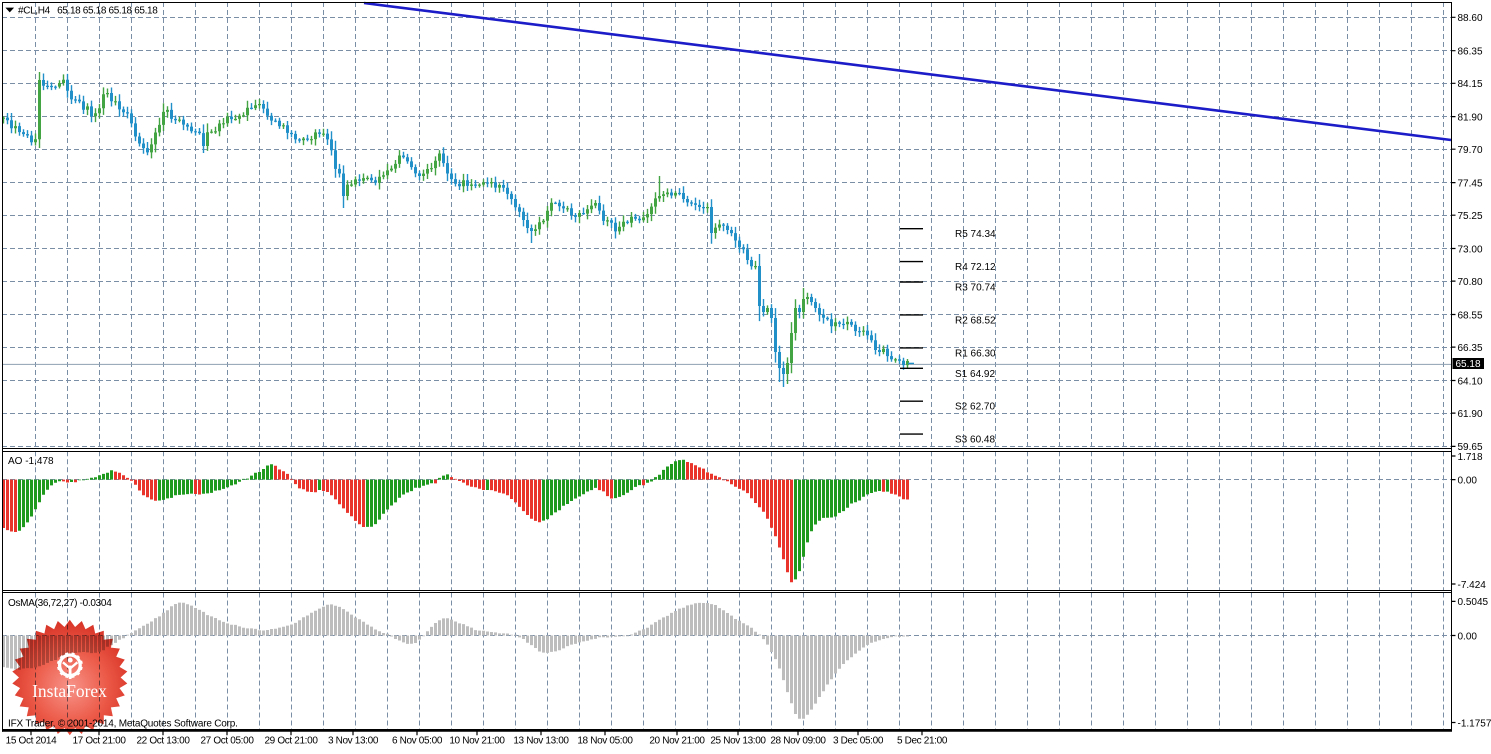  I want to click on svg-text: 0.5045, so click(1473, 602).